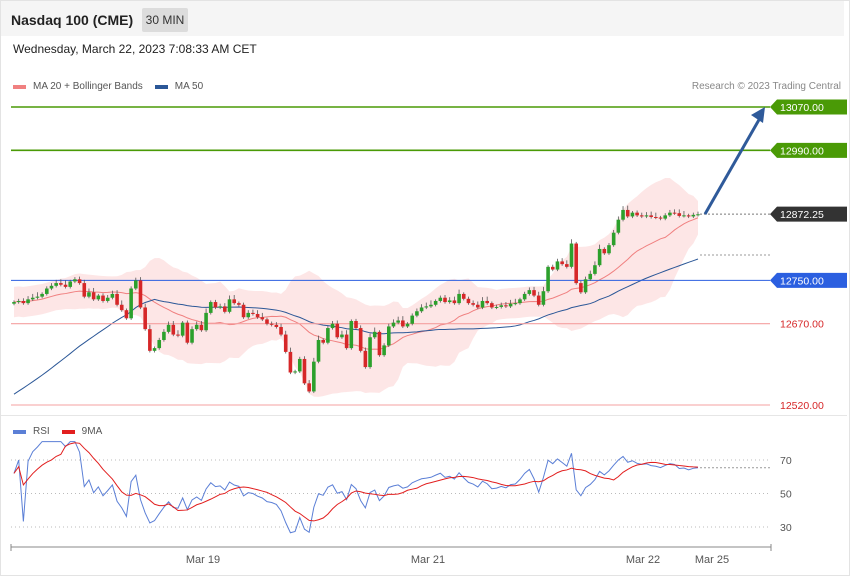  Describe the element at coordinates (786, 495) in the screenshot. I see `rsi-tick-label: 50` at that location.